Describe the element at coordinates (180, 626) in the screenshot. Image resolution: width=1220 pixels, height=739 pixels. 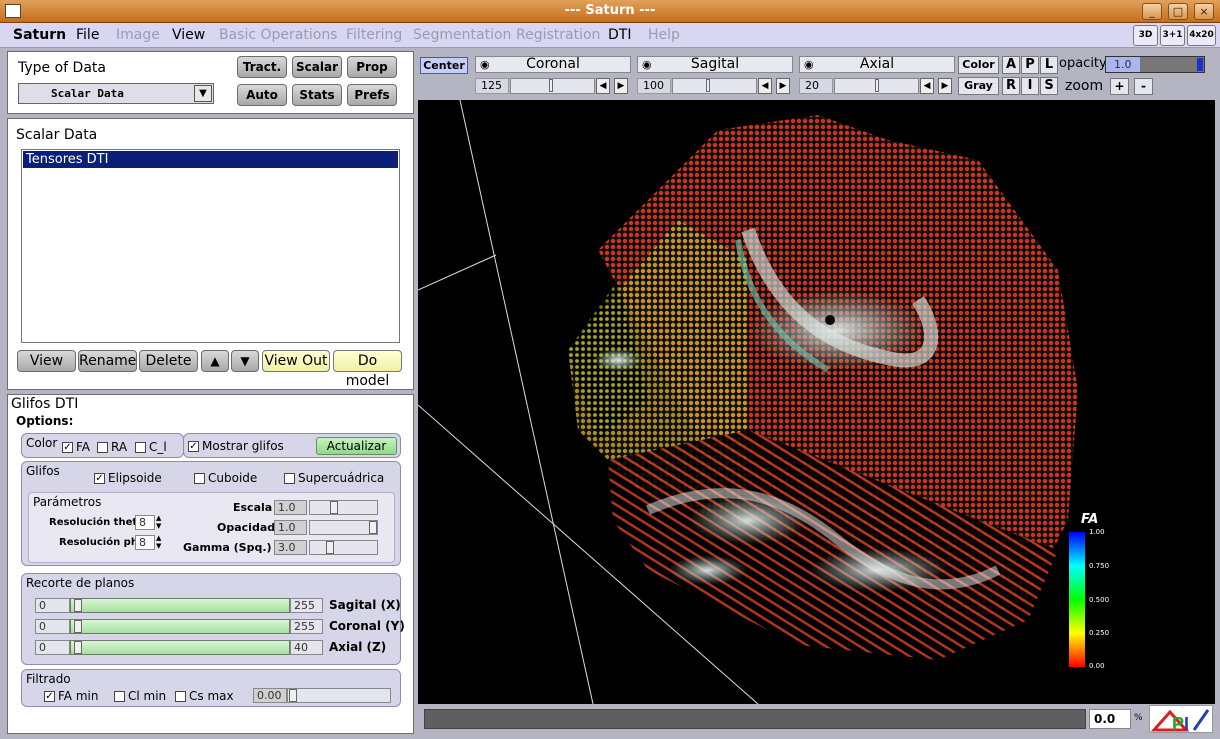
I see `coronal-range-slider` at that location.